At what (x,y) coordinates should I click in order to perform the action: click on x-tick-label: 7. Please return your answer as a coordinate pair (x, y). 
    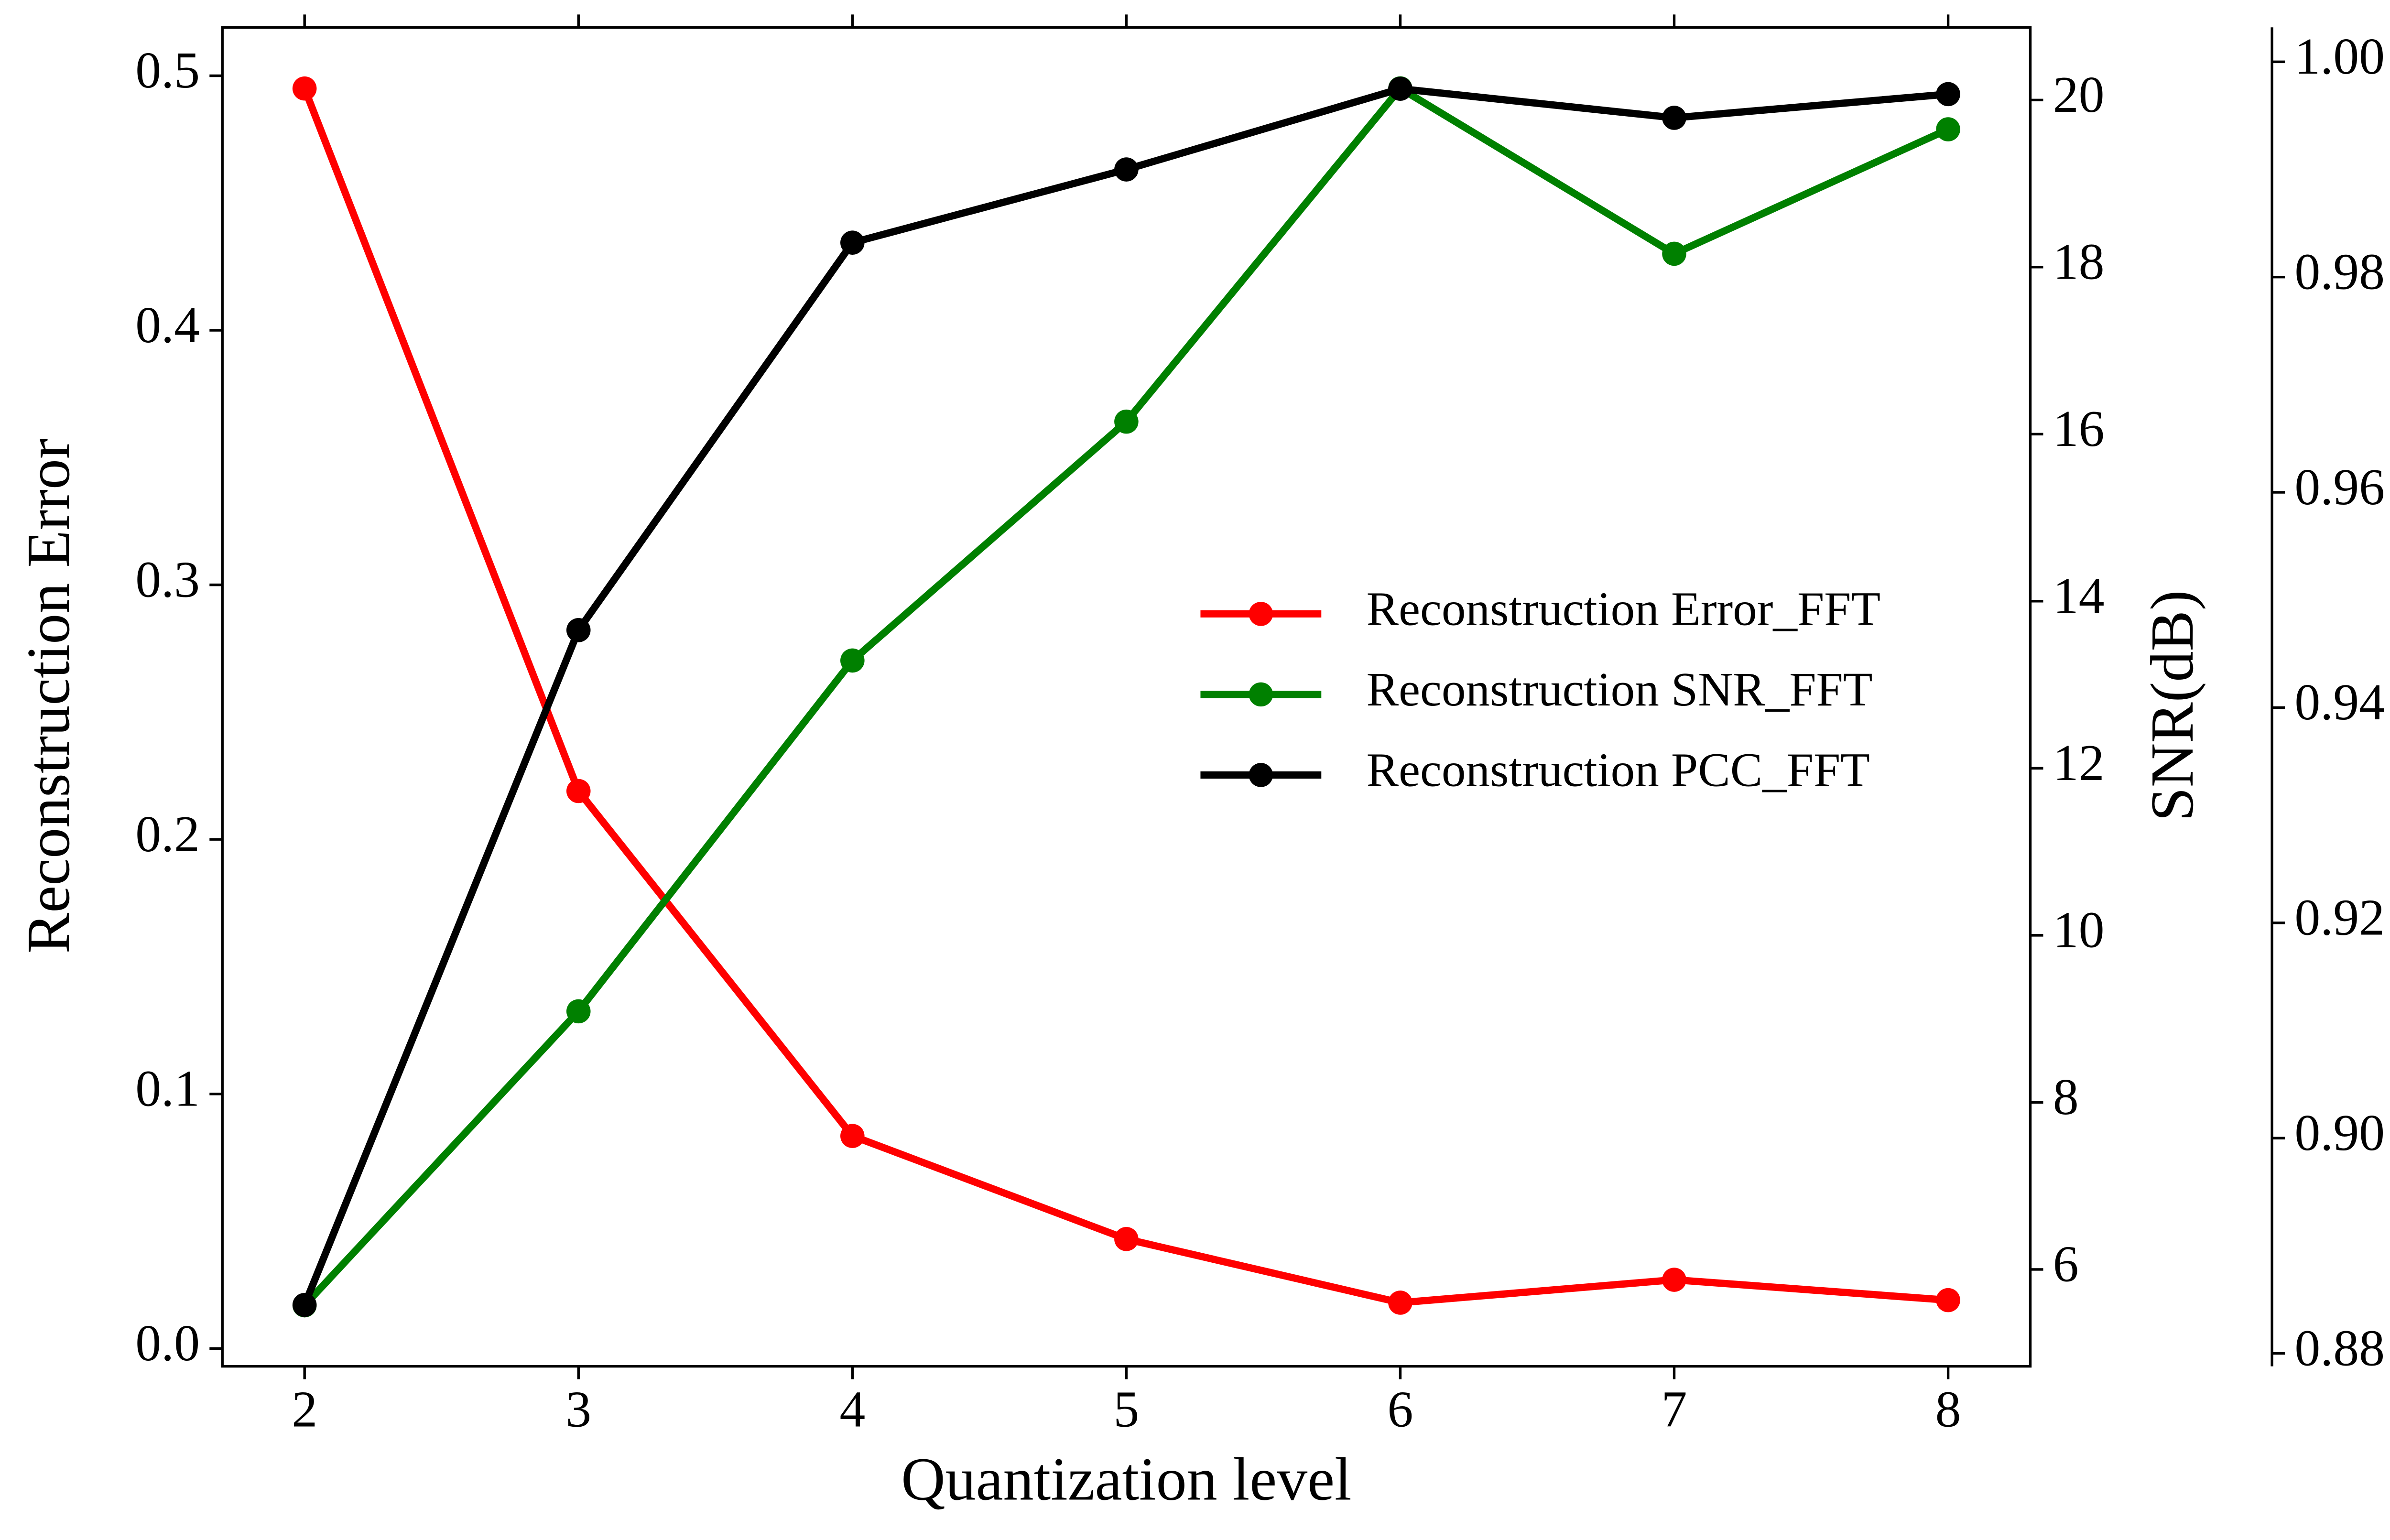
    Looking at the image, I should click on (1674, 1409).